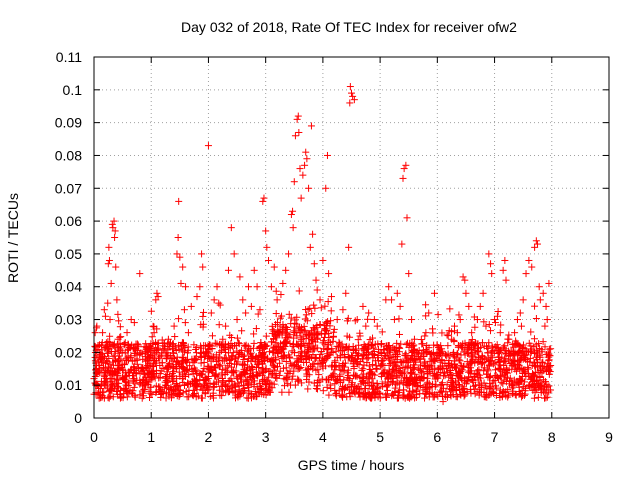  What do you see at coordinates (68, 123) in the screenshot?
I see `y-tick-label: 0.09` at bounding box center [68, 123].